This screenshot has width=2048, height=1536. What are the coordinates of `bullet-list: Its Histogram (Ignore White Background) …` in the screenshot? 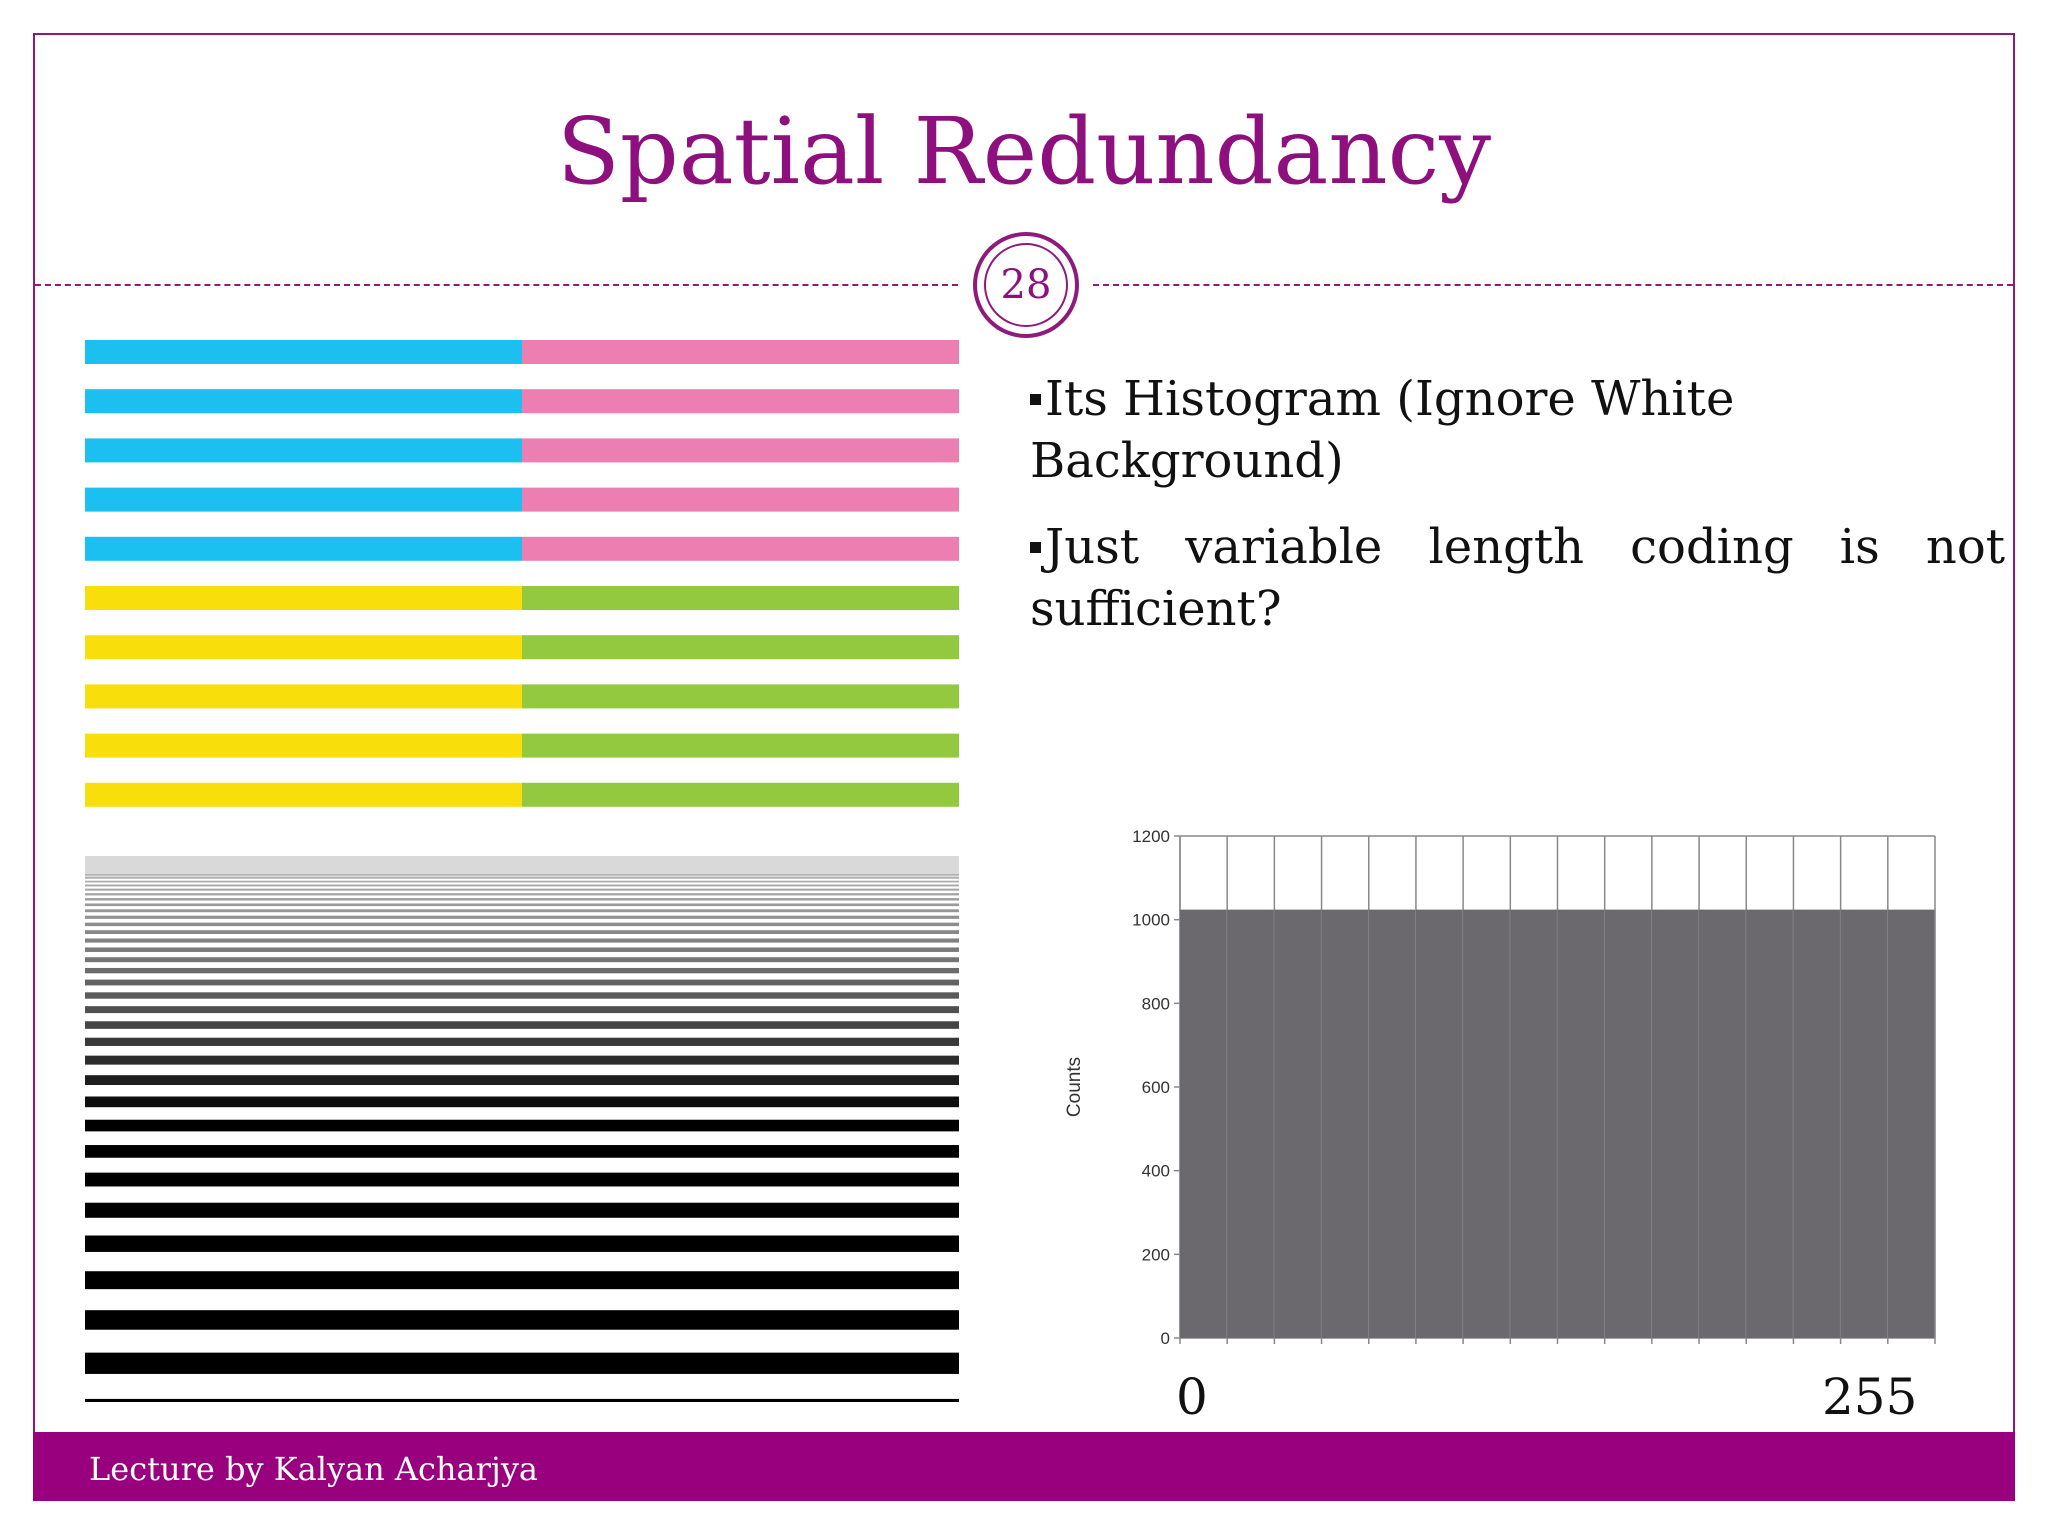 It's located at (1517, 516).